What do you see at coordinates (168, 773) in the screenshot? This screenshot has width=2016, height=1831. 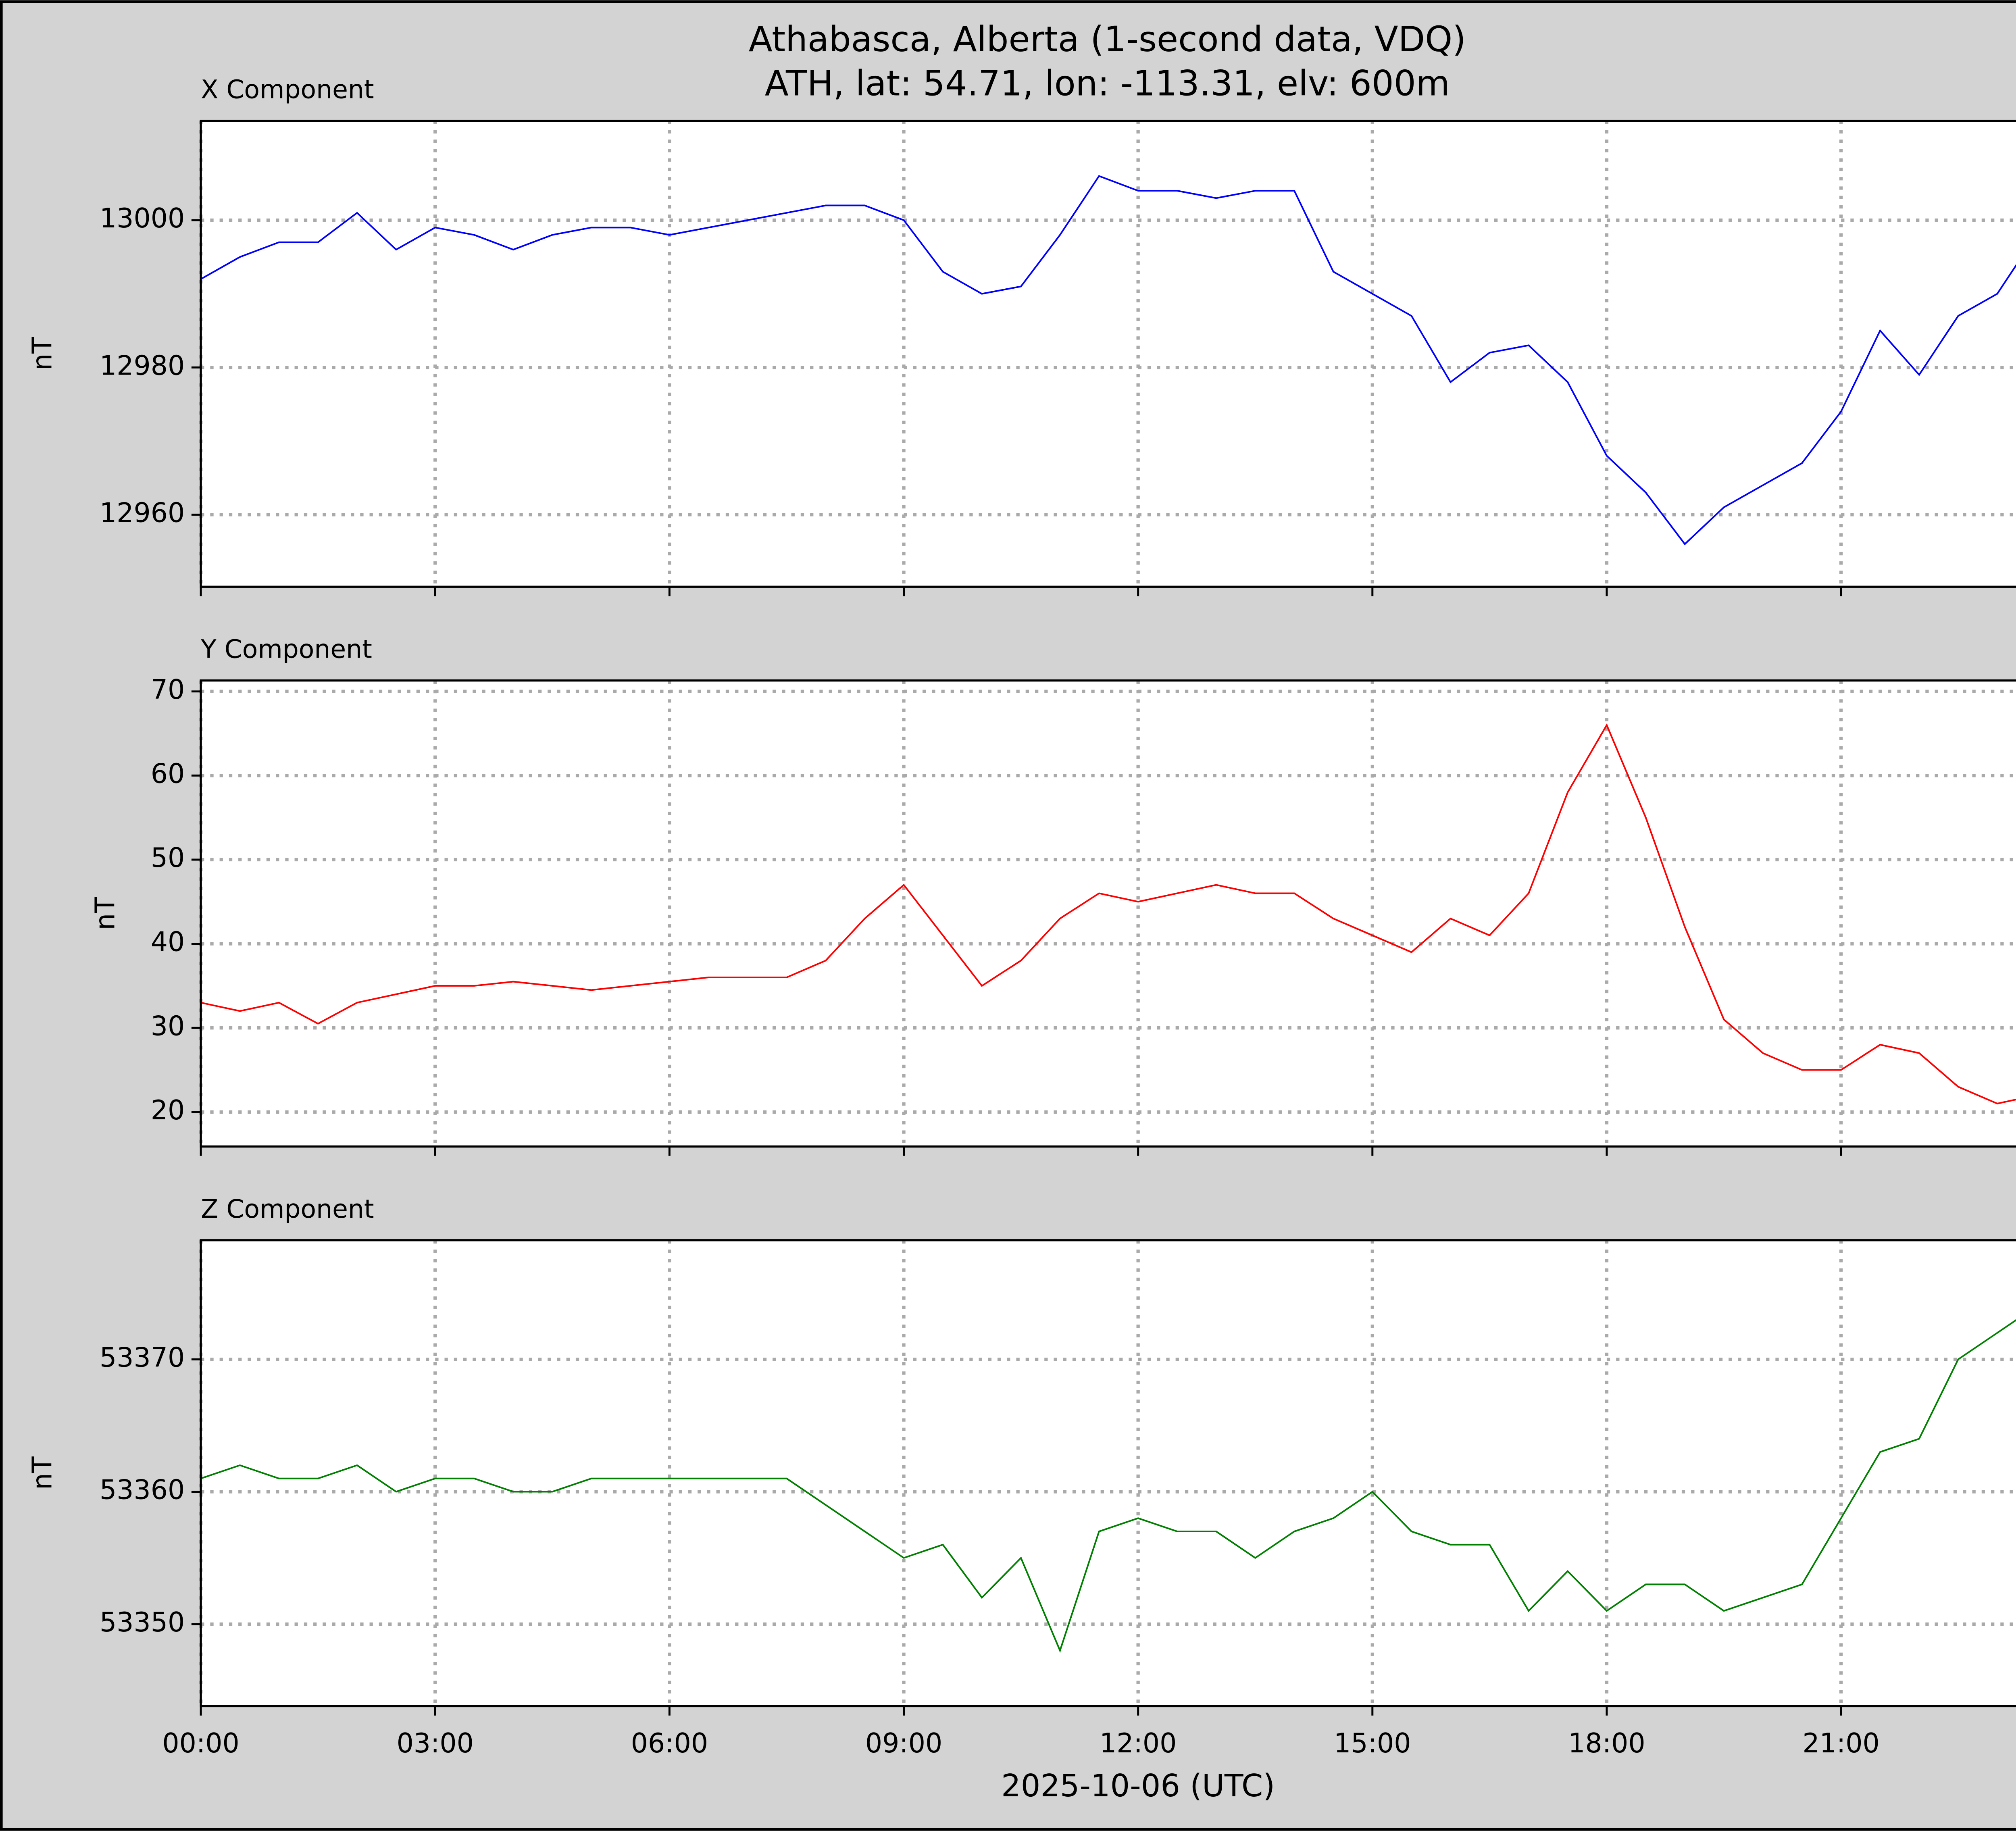 I see `y-tick-label: 60` at bounding box center [168, 773].